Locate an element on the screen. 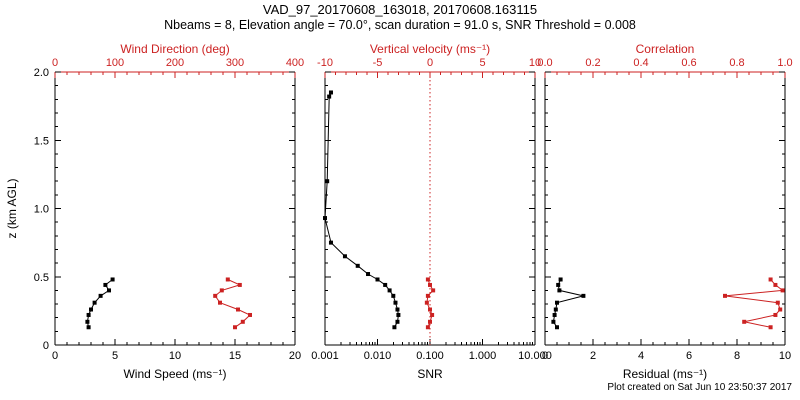 Image resolution: width=800 pixels, height=400 pixels. x-axis-top-label: Wind Direction (deg) is located at coordinates (174, 49).